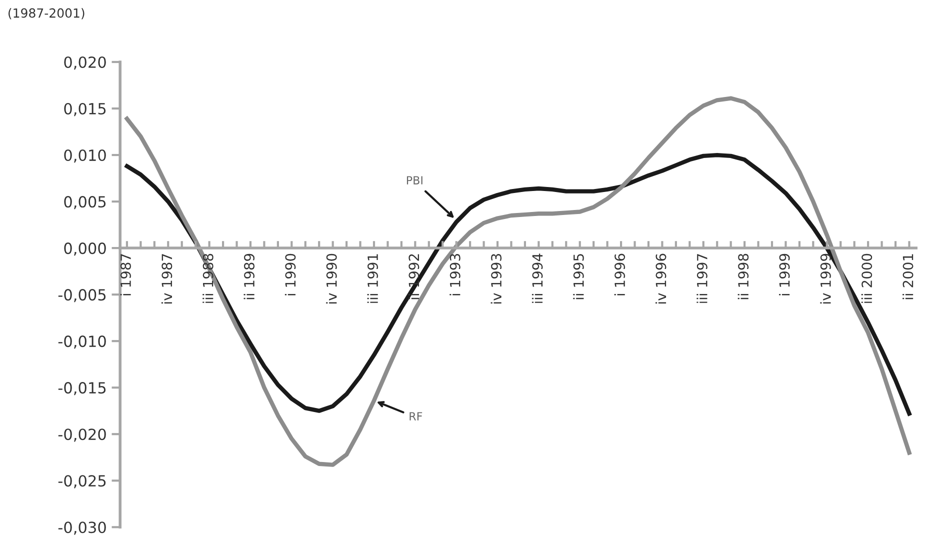 This screenshot has height=539, width=931. What do you see at coordinates (85, 249) in the screenshot?
I see `y-tick-label: 0,000` at bounding box center [85, 249].